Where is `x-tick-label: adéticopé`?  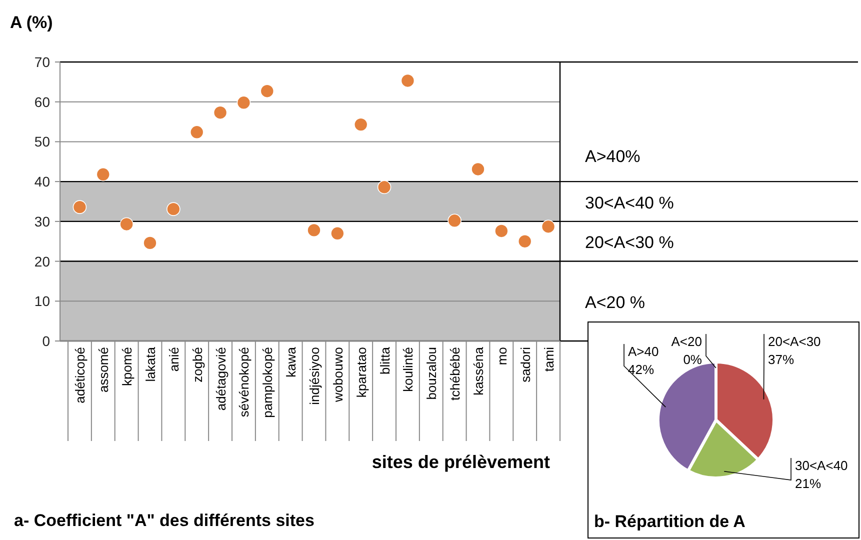 x-tick-label: adéticopé is located at coordinates (80, 375).